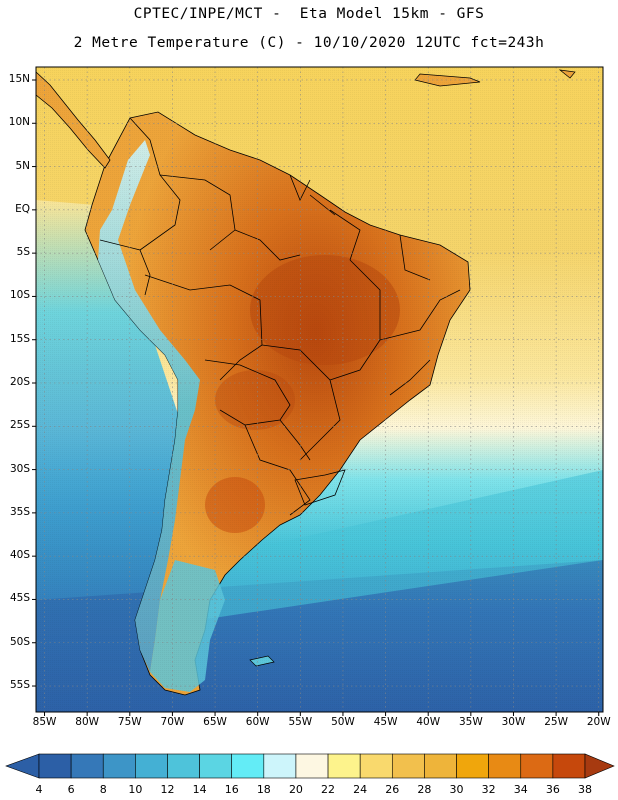  Describe the element at coordinates (129, 722) in the screenshot. I see `lon-label: 75W` at that location.